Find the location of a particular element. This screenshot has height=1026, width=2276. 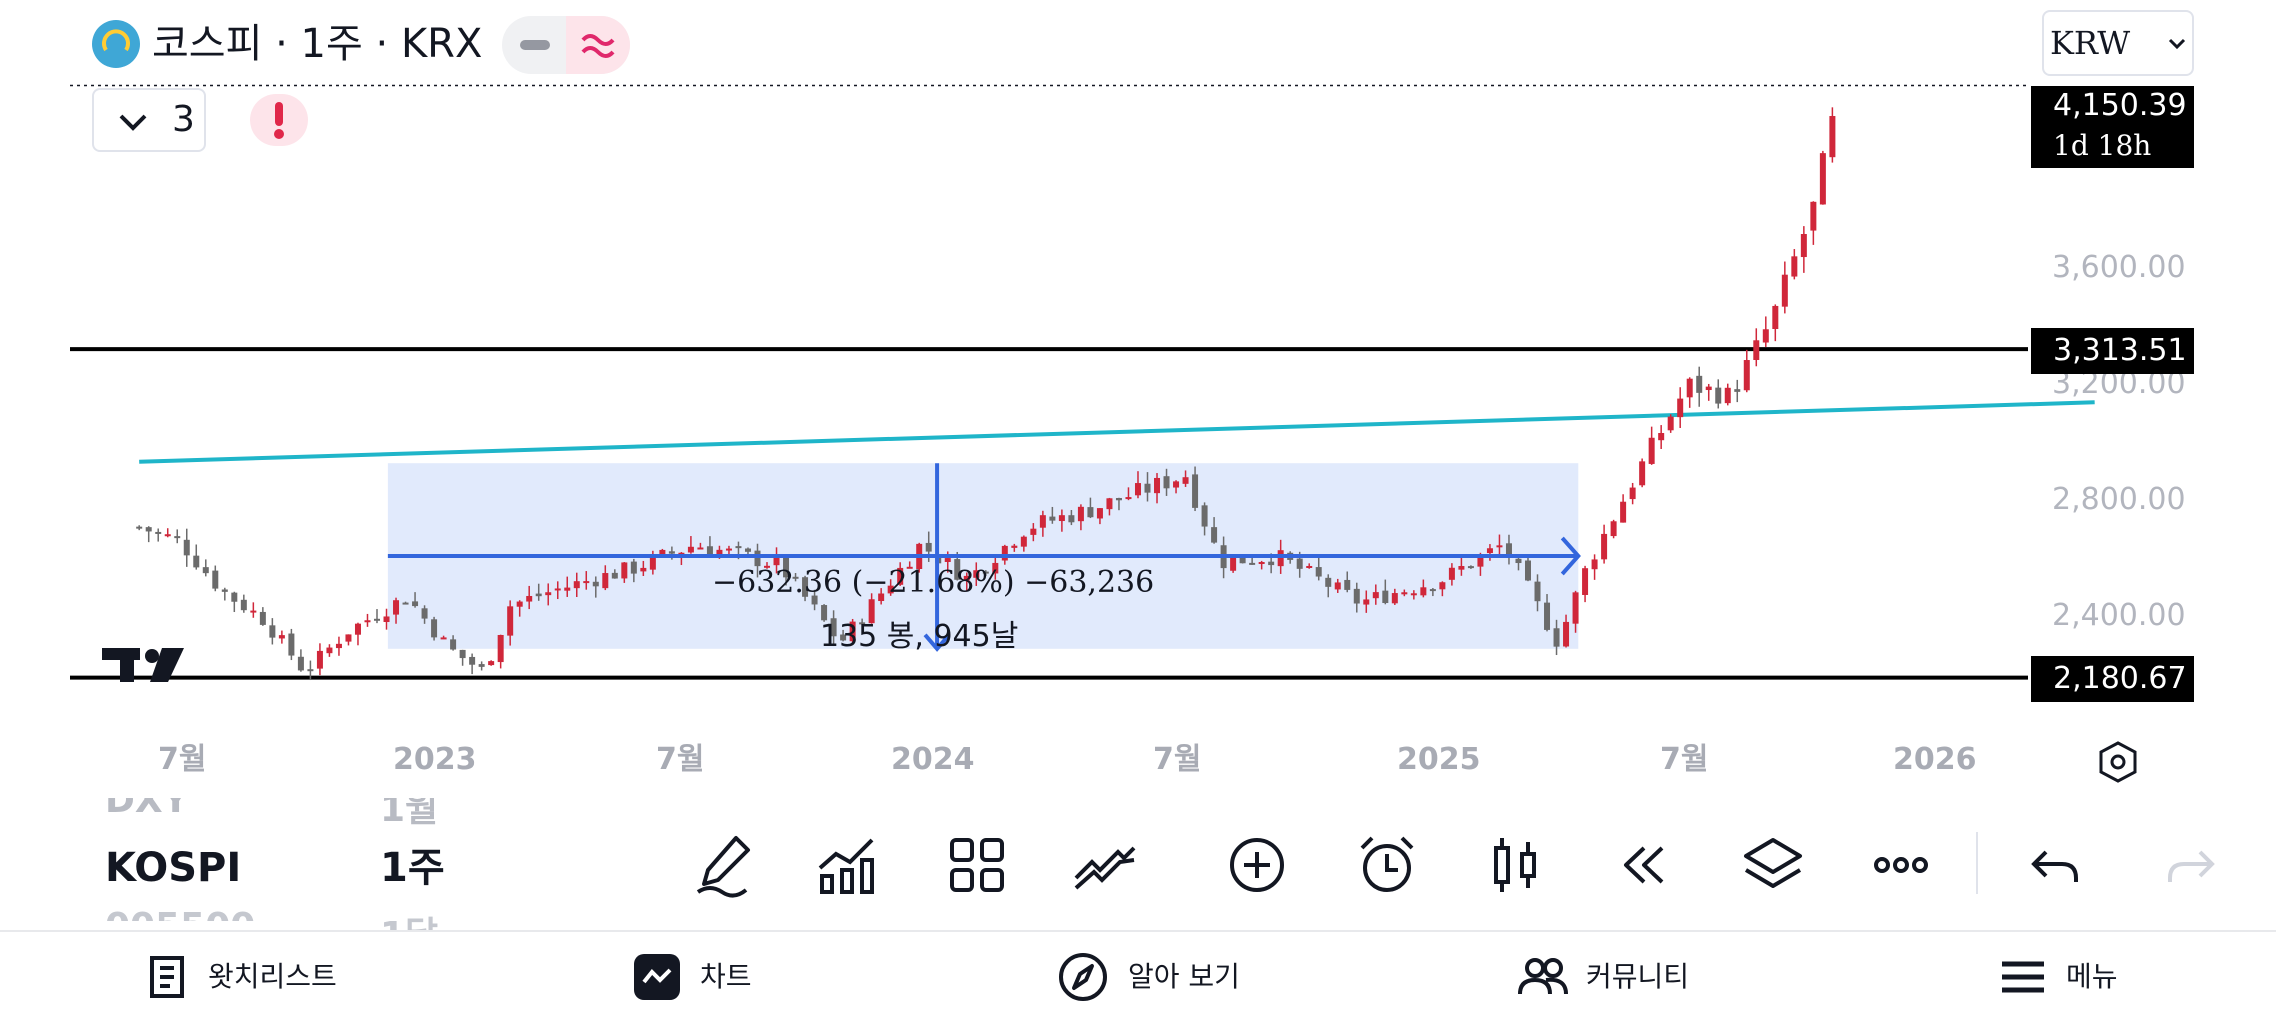

nav-menu: 메뉴 is located at coordinates (2092, 976).